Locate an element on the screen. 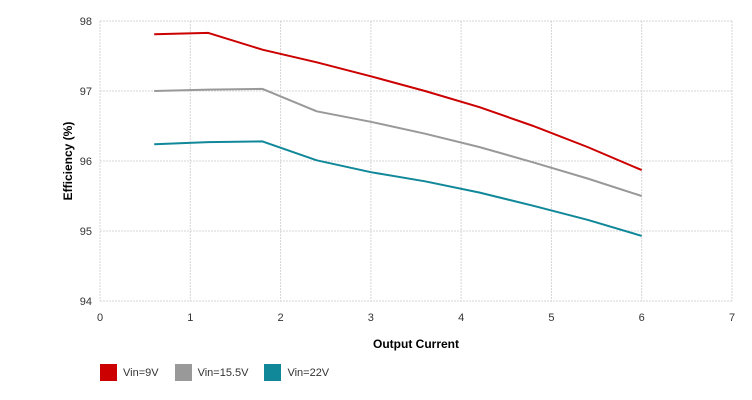  y-axis-title: Efficiency (%) is located at coordinates (68, 161).